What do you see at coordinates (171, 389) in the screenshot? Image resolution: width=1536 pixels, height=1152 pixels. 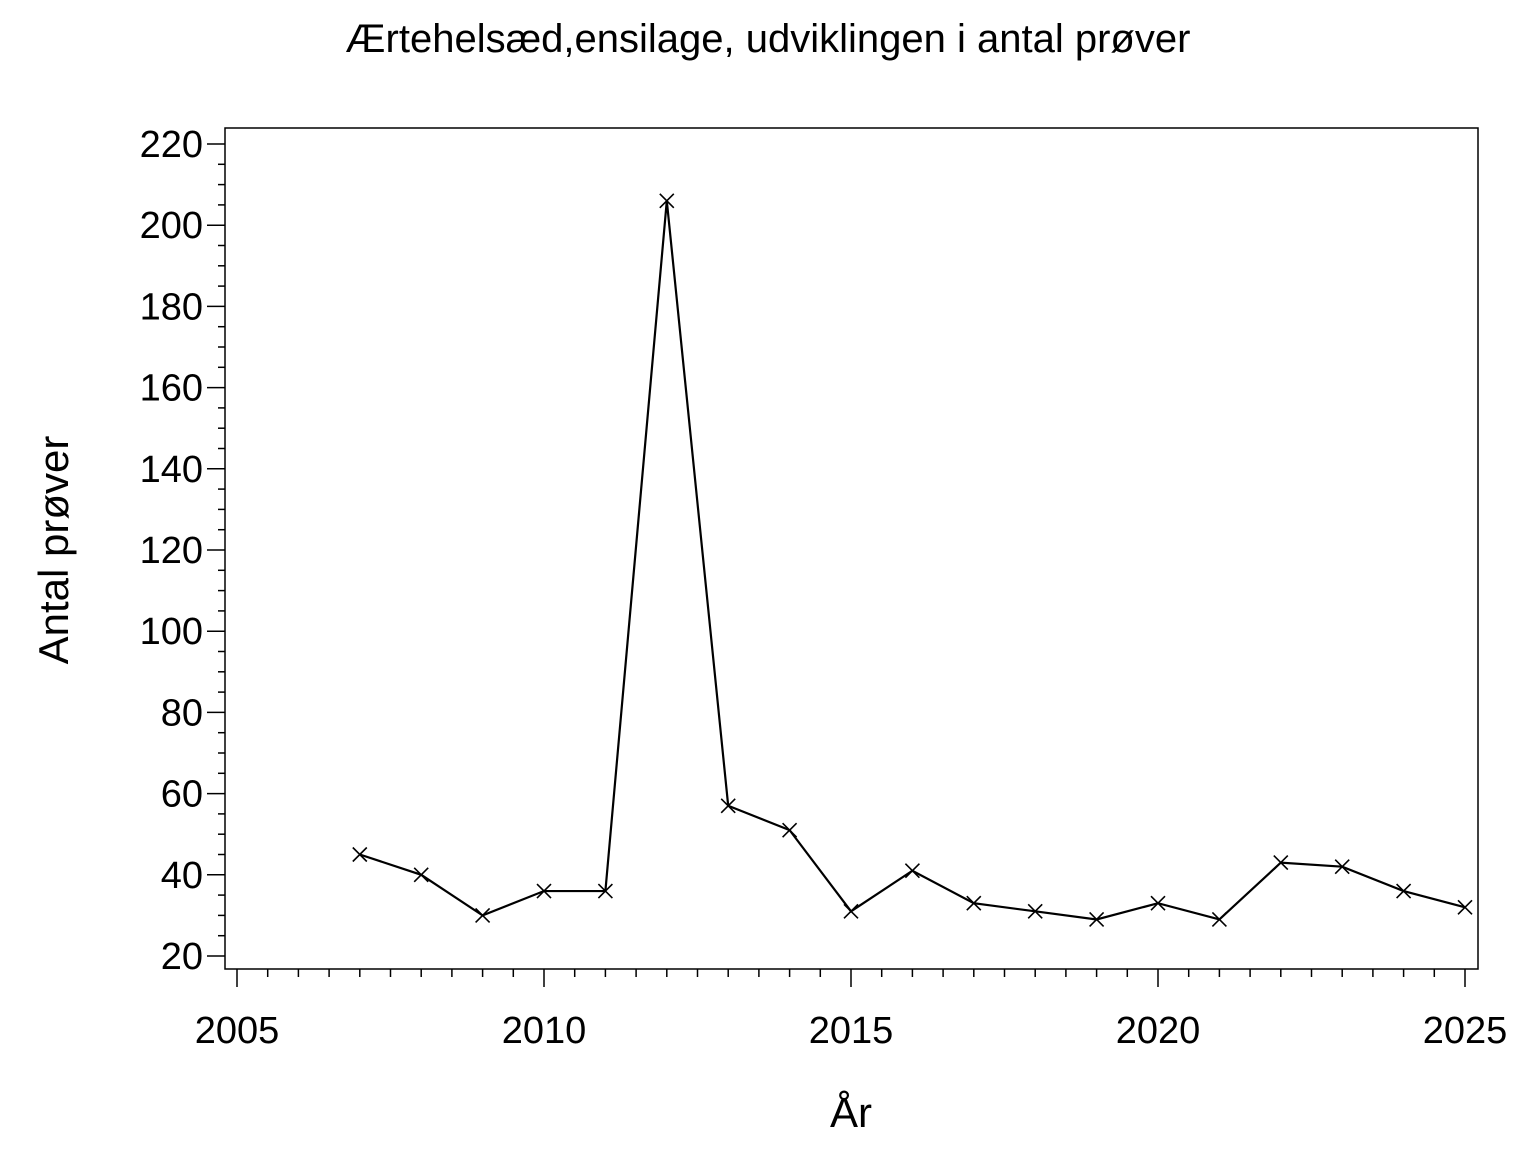 I see `y-tick-label: 160` at bounding box center [171, 389].